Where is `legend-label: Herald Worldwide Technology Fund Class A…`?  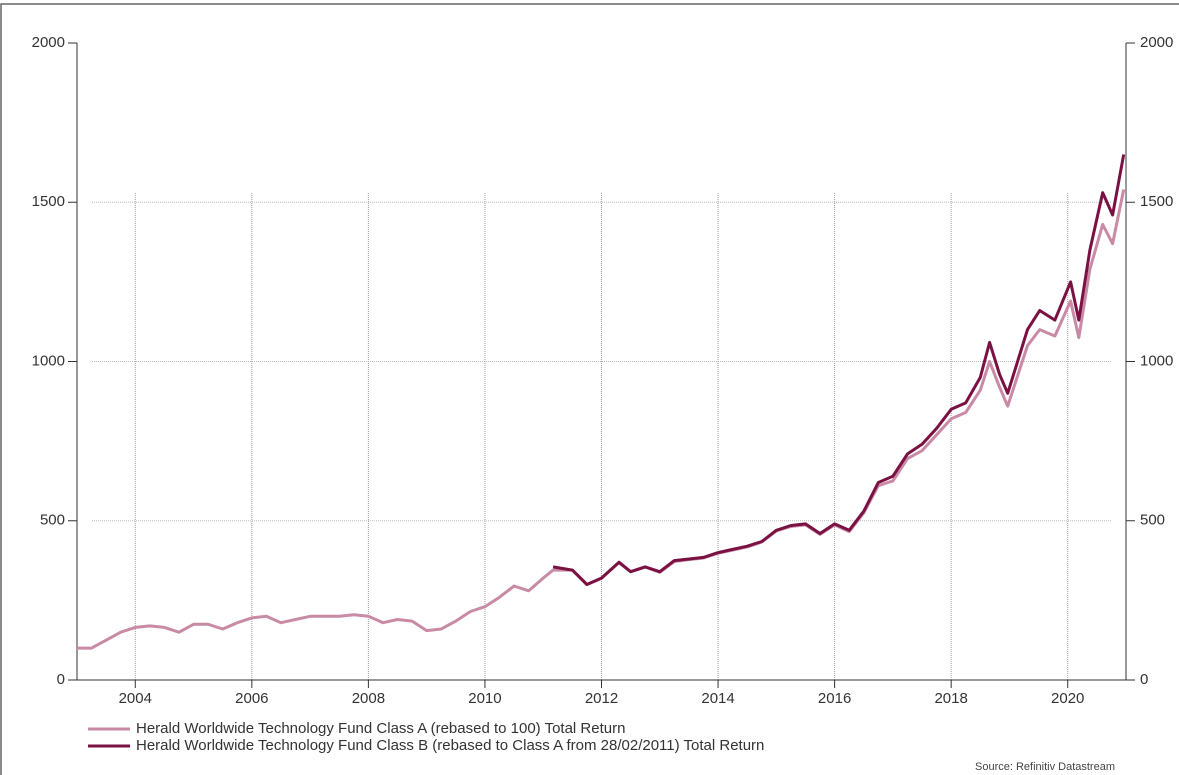 legend-label: Herald Worldwide Technology Fund Class A… is located at coordinates (380, 728).